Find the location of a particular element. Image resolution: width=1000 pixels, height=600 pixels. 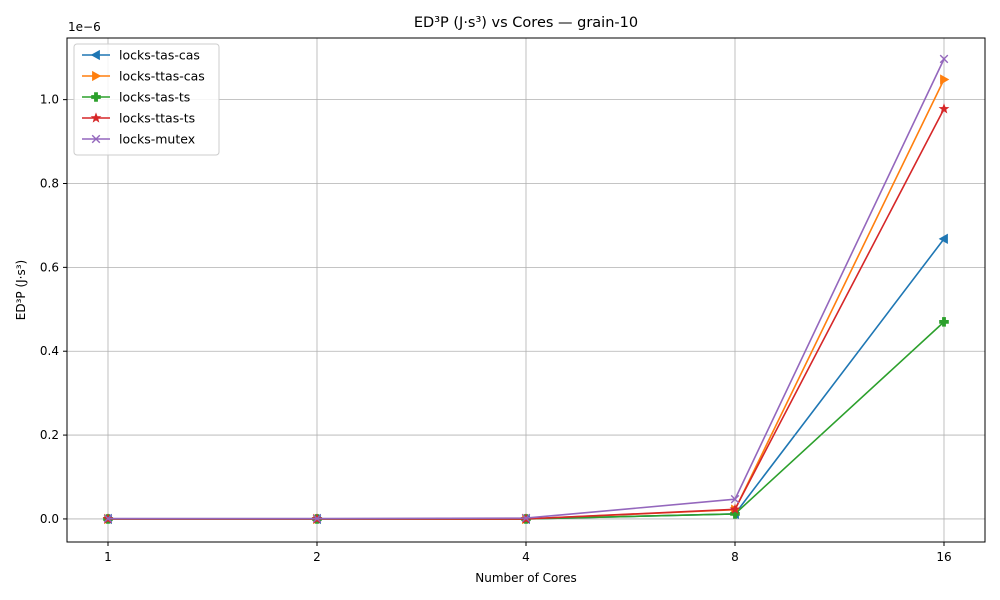

legend-entry: locks-tas-ts is located at coordinates (136, 97).